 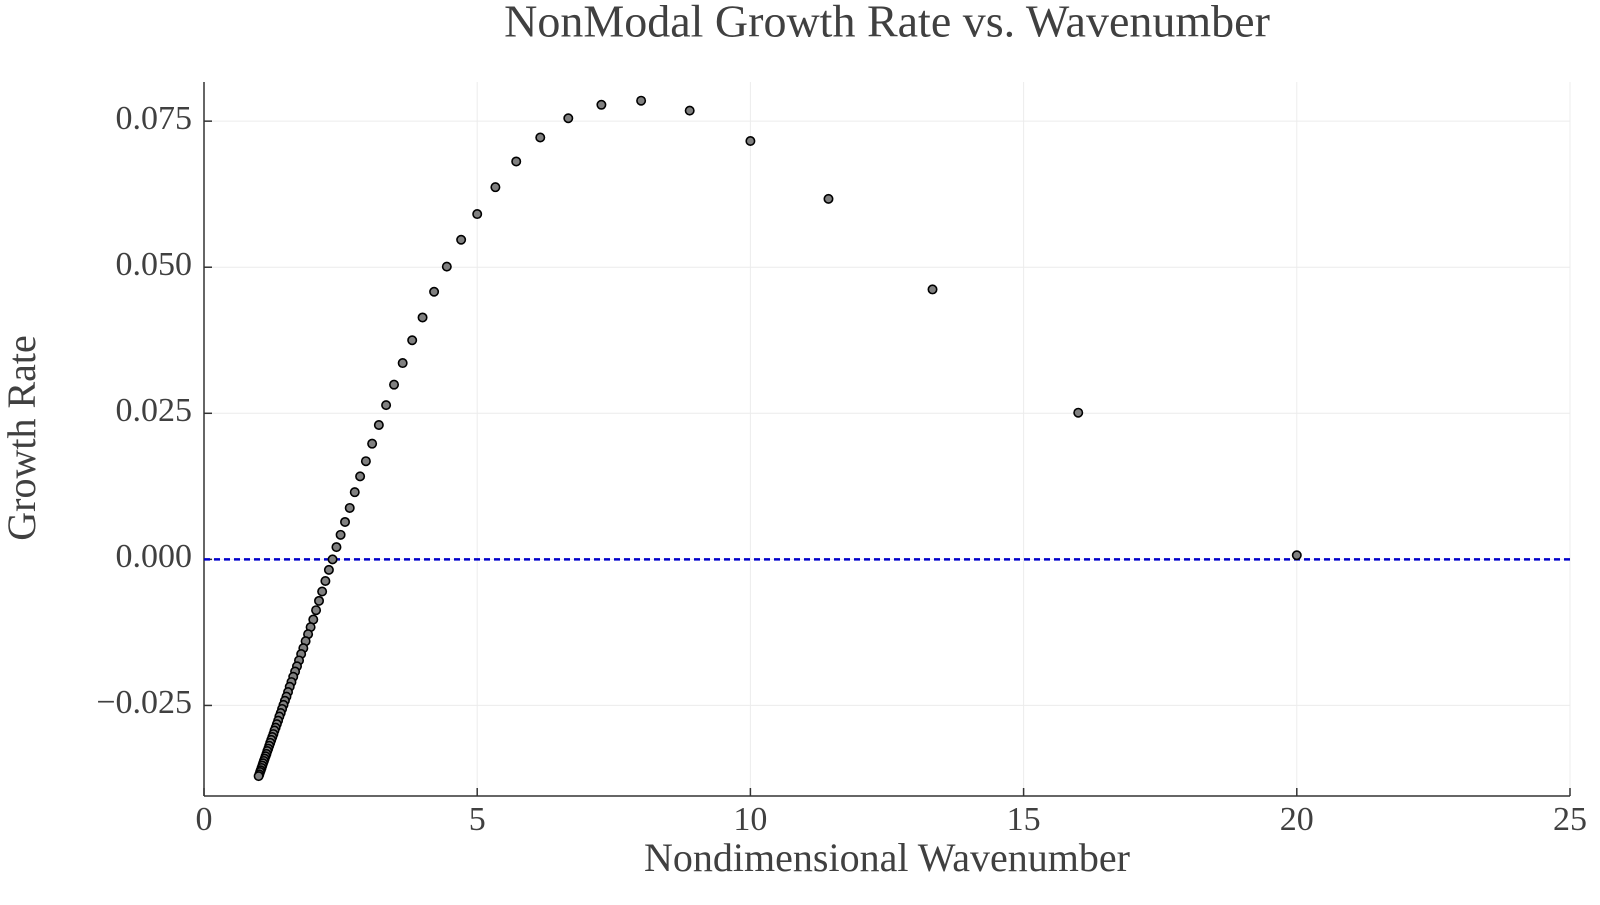 I want to click on x-tick-label: 0, so click(x=204, y=819).